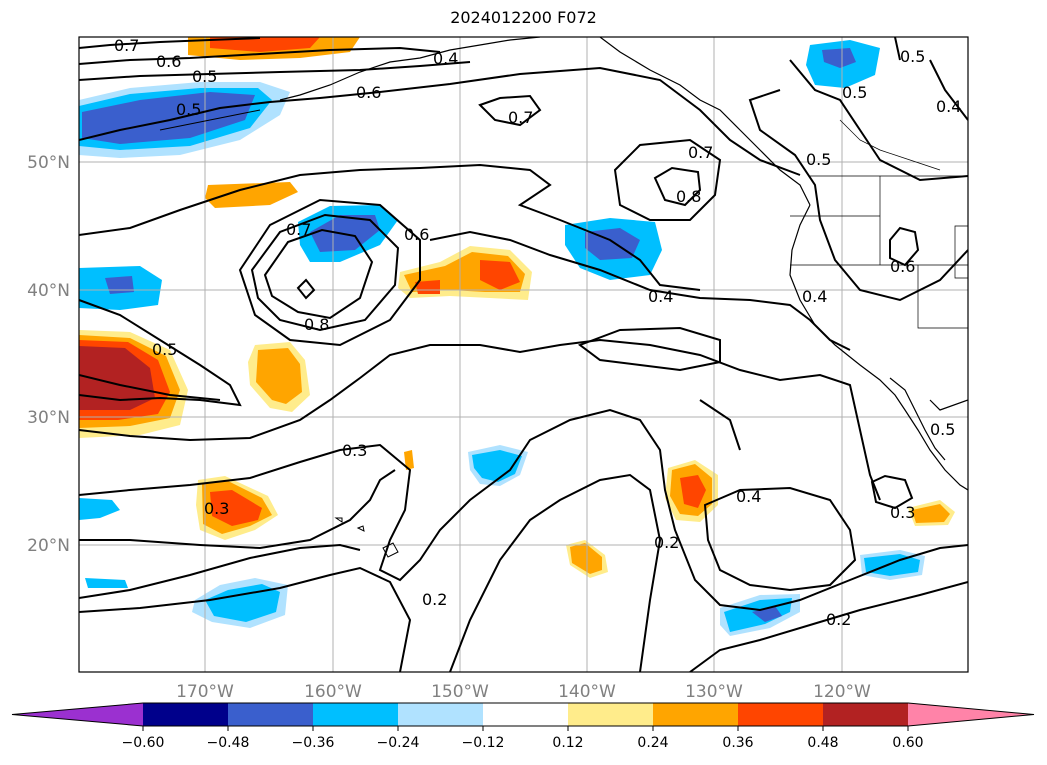  What do you see at coordinates (892, 492) in the screenshot?
I see `contour-0.3-ring-se` at bounding box center [892, 492].